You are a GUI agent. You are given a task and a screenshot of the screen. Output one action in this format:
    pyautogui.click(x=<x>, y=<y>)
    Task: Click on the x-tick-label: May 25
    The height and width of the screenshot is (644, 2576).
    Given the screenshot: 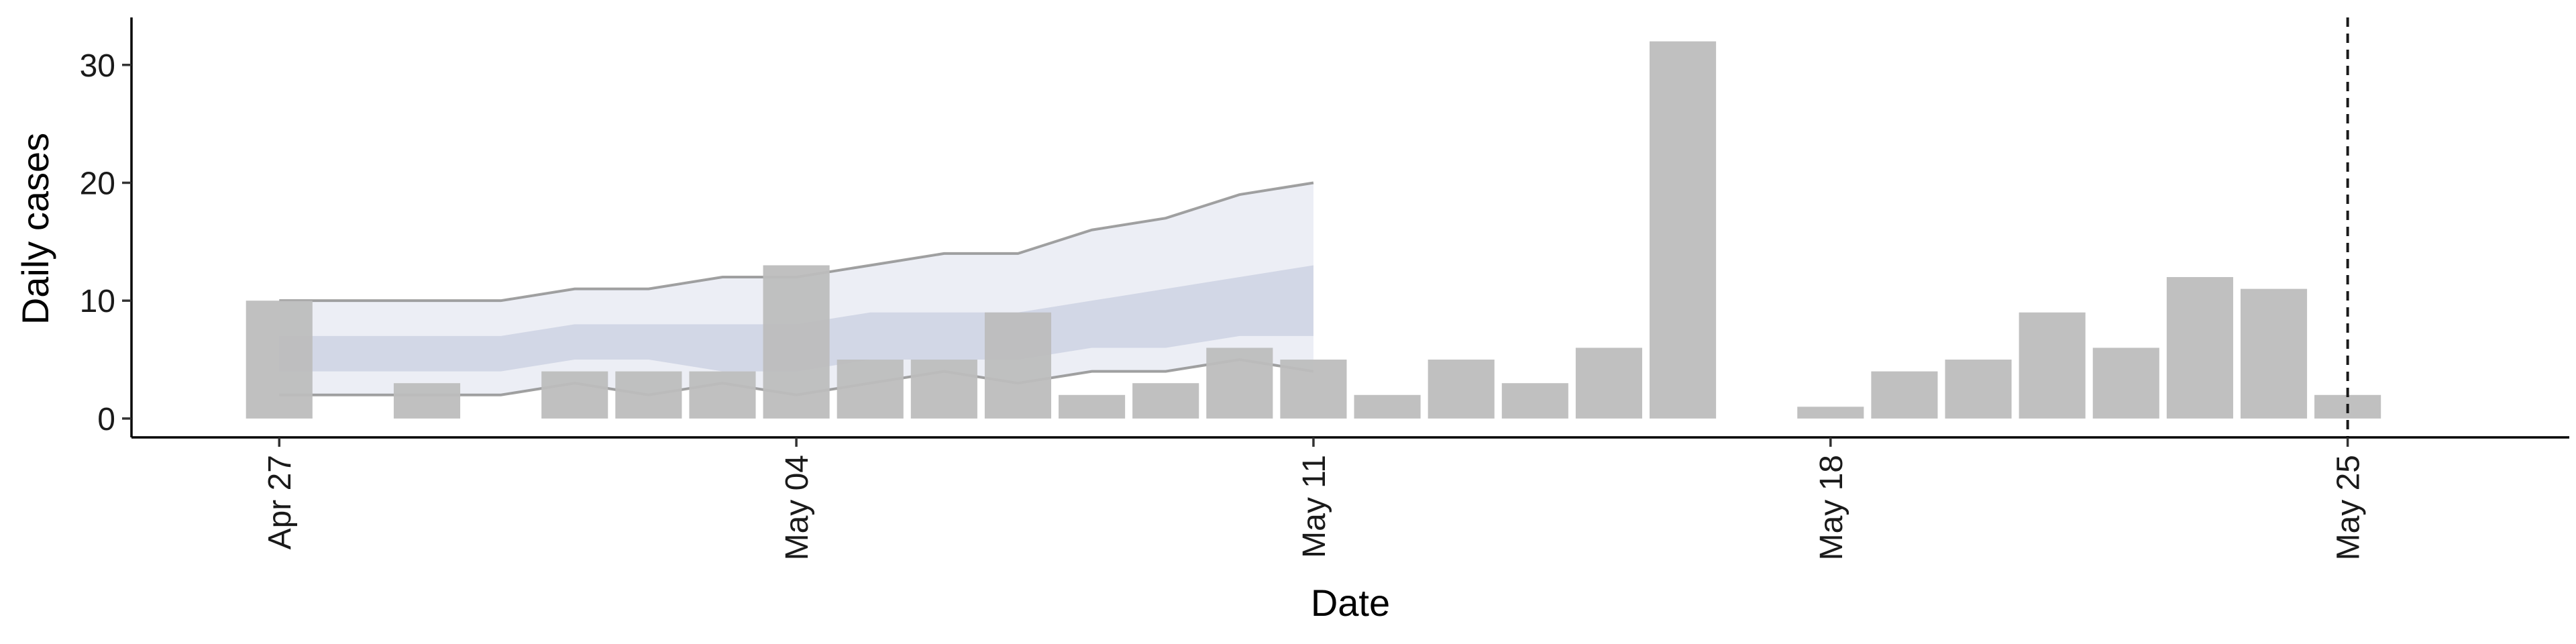 What is the action you would take?
    pyautogui.click(x=2349, y=507)
    